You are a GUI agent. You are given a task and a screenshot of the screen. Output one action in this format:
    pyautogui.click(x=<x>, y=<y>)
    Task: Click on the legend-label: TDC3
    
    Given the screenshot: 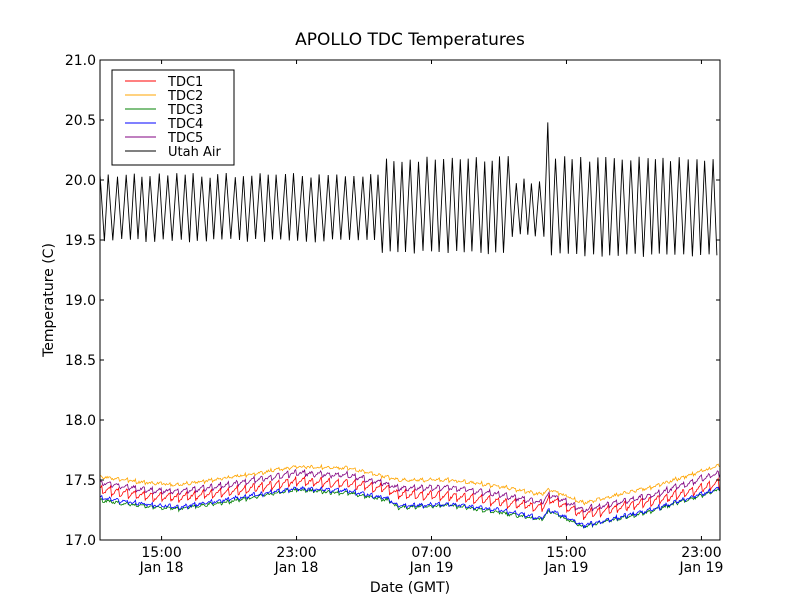 What is the action you would take?
    pyautogui.click(x=185, y=110)
    